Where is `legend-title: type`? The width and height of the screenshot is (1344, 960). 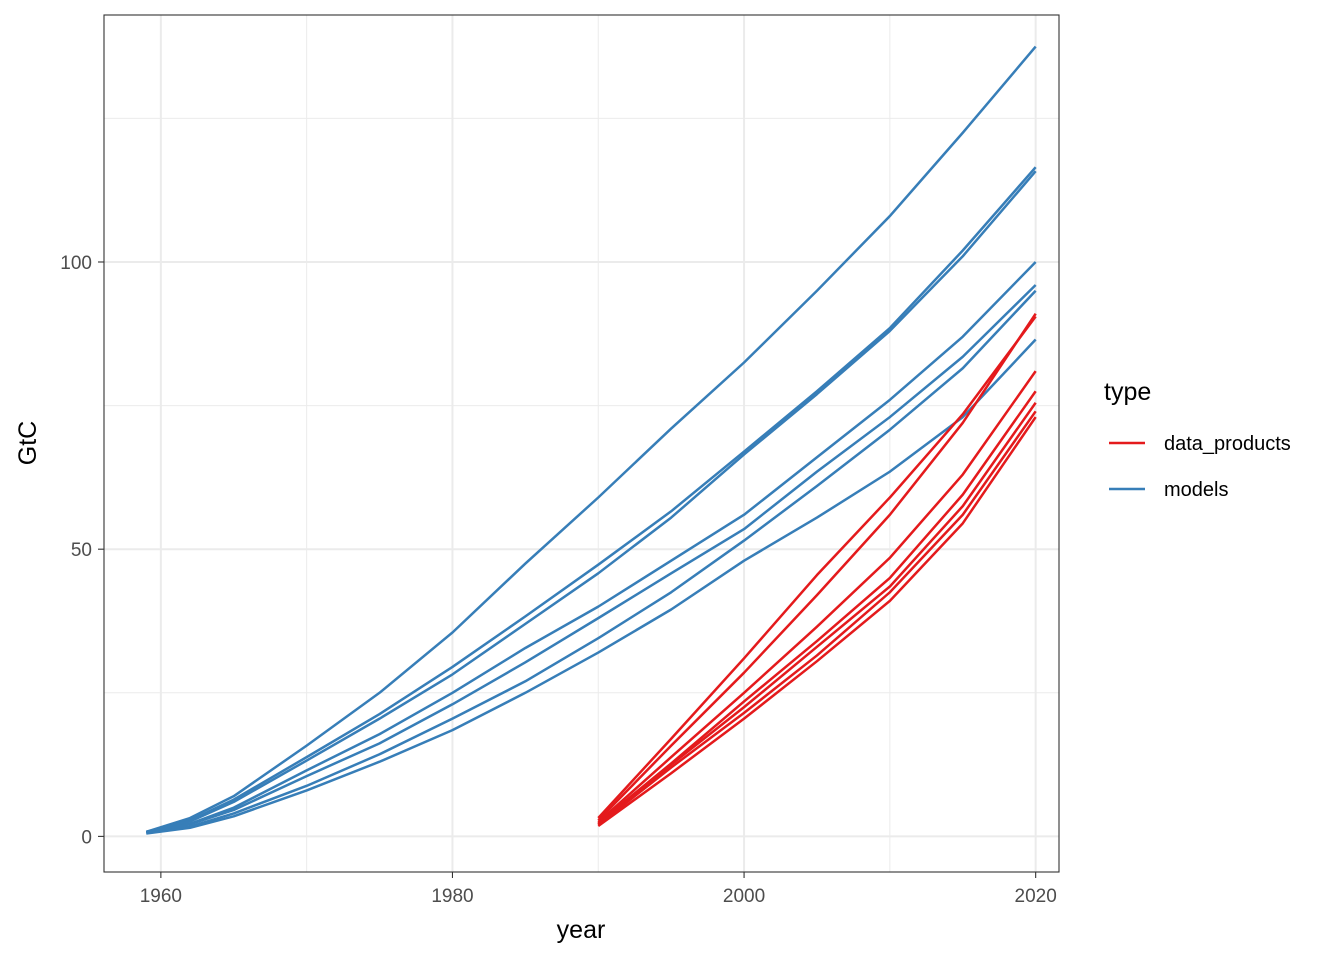
legend-title: type is located at coordinates (1127, 392).